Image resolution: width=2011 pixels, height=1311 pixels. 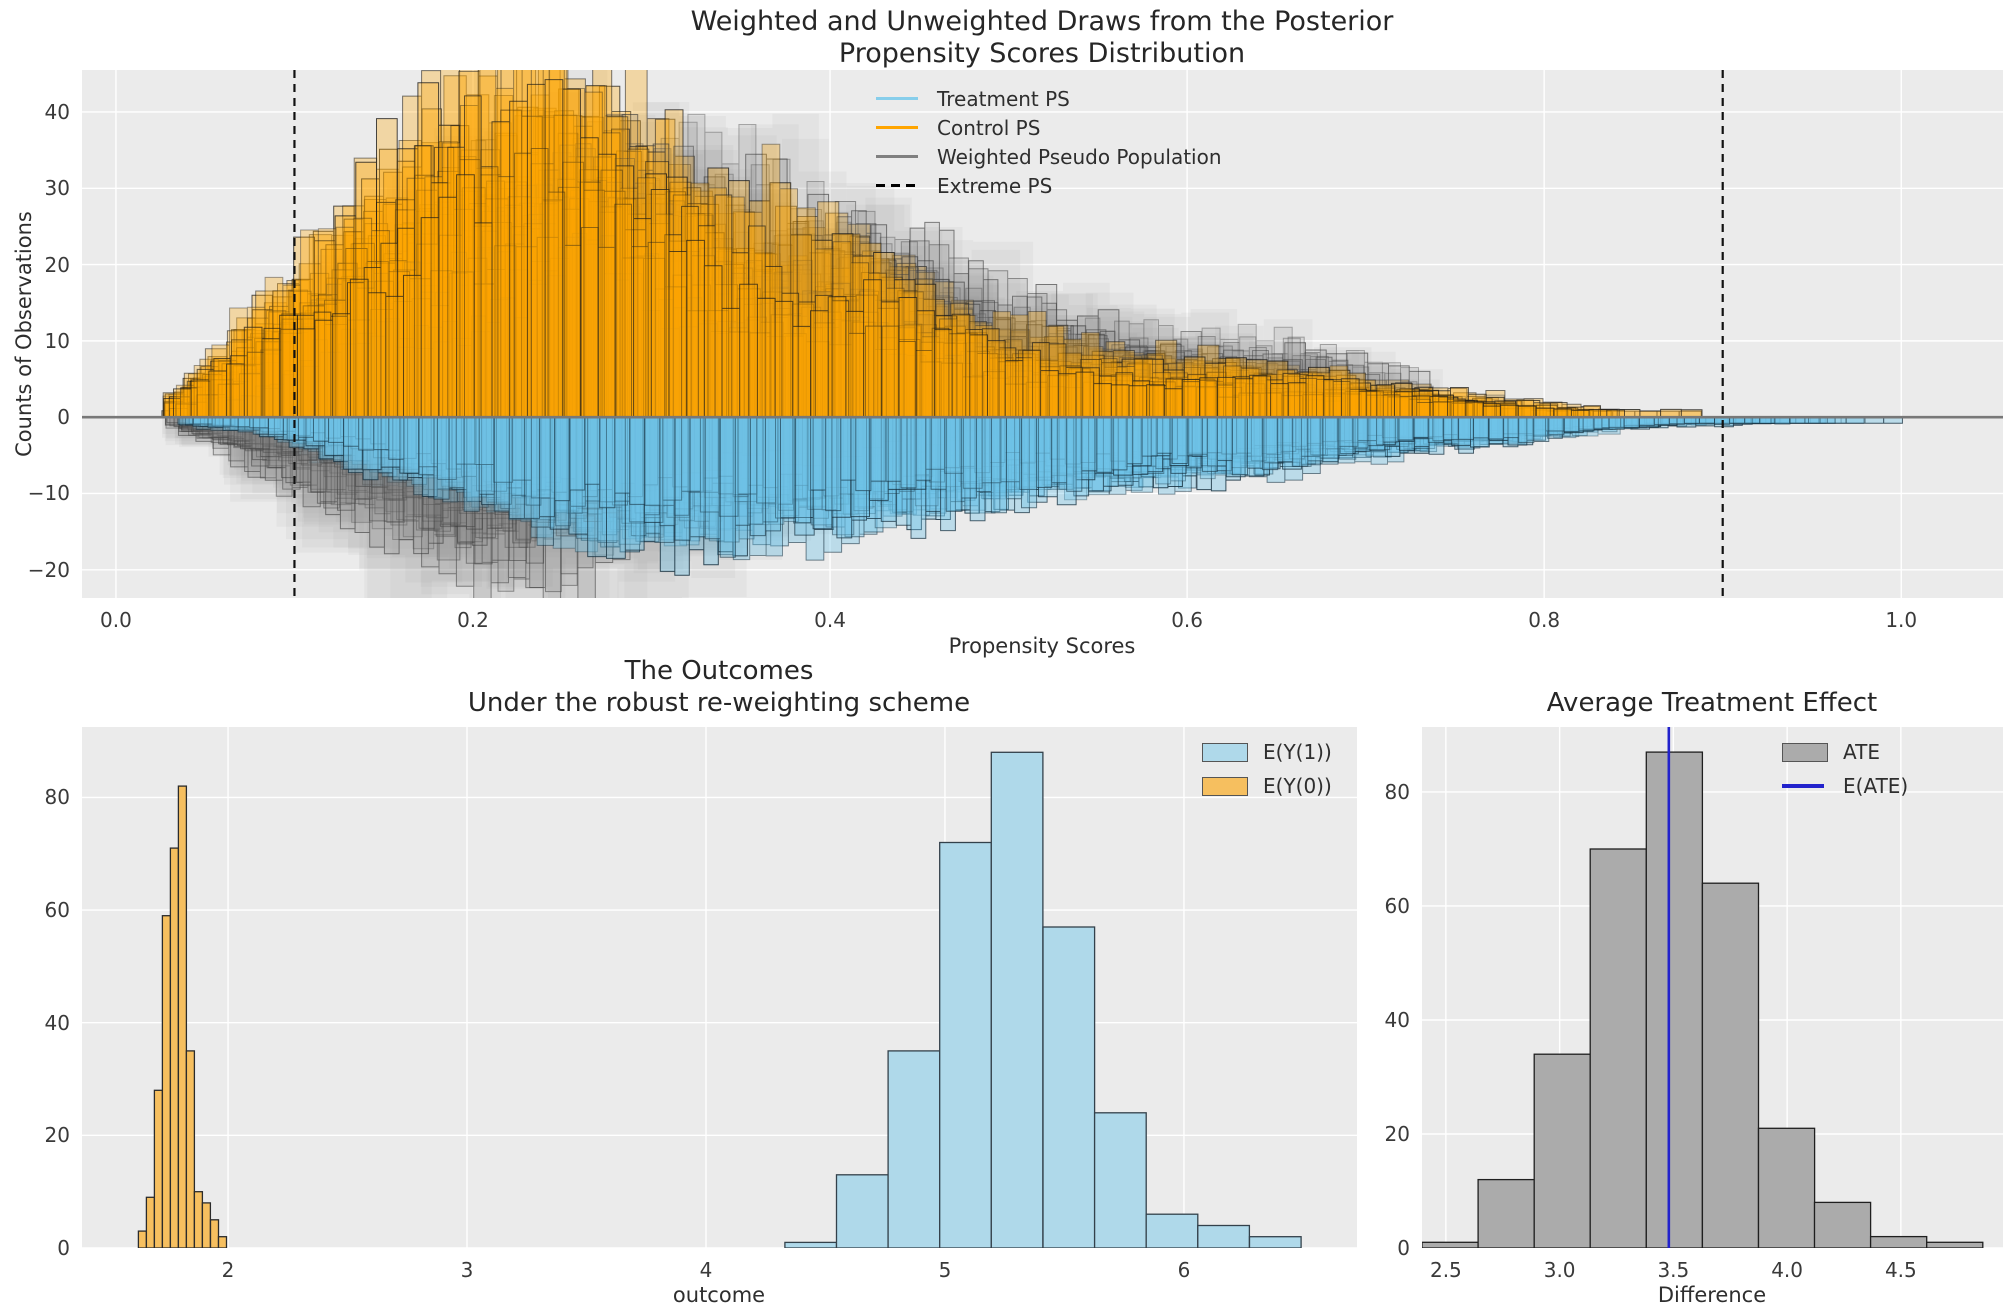 I want to click on legend-item: ATE, so click(x=1845, y=752).